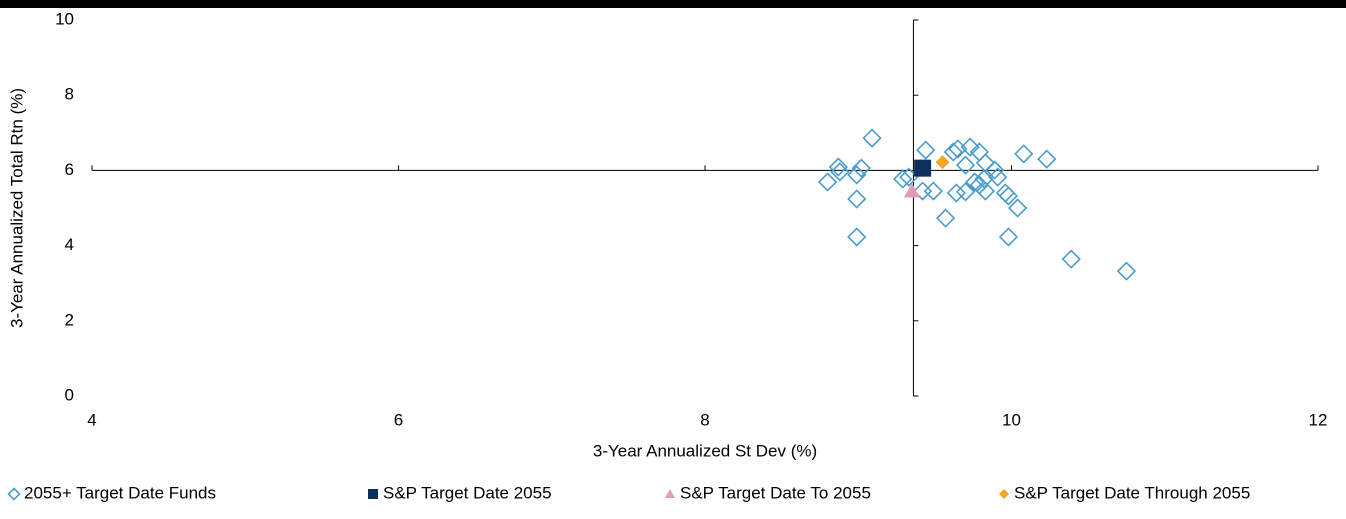 The image size is (1346, 519). I want to click on x-tick-label: 8, so click(704, 419).